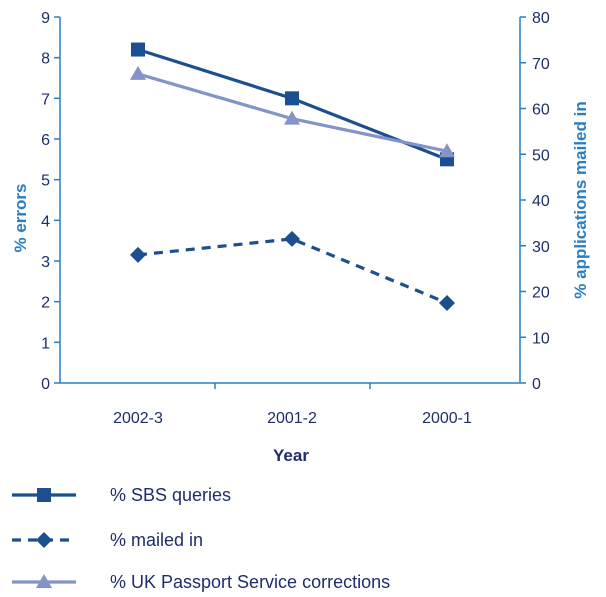 The image size is (606, 597). What do you see at coordinates (45, 262) in the screenshot?
I see `left-tick-label: 3` at bounding box center [45, 262].